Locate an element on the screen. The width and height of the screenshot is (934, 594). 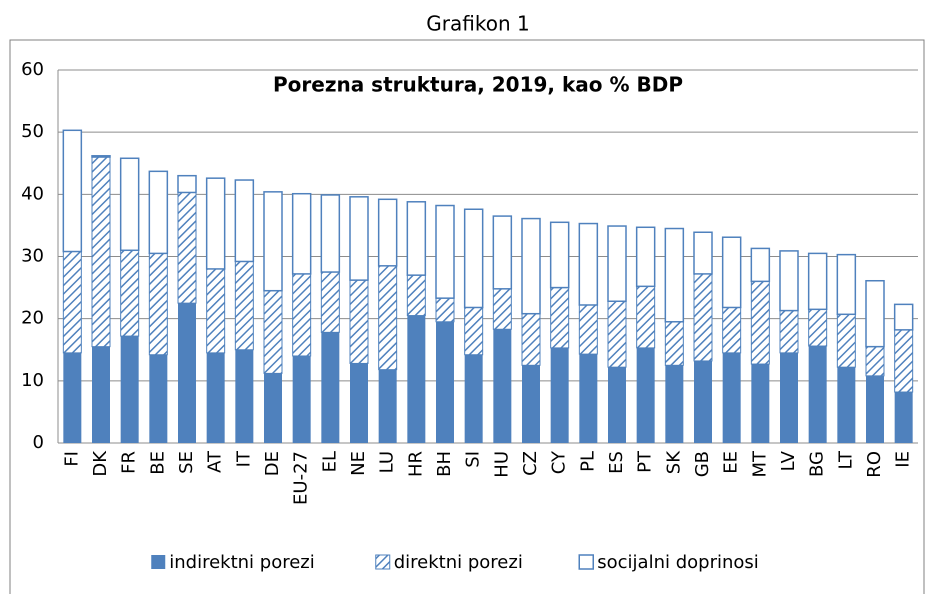
x-tick-label: NE is located at coordinates (358, 463).